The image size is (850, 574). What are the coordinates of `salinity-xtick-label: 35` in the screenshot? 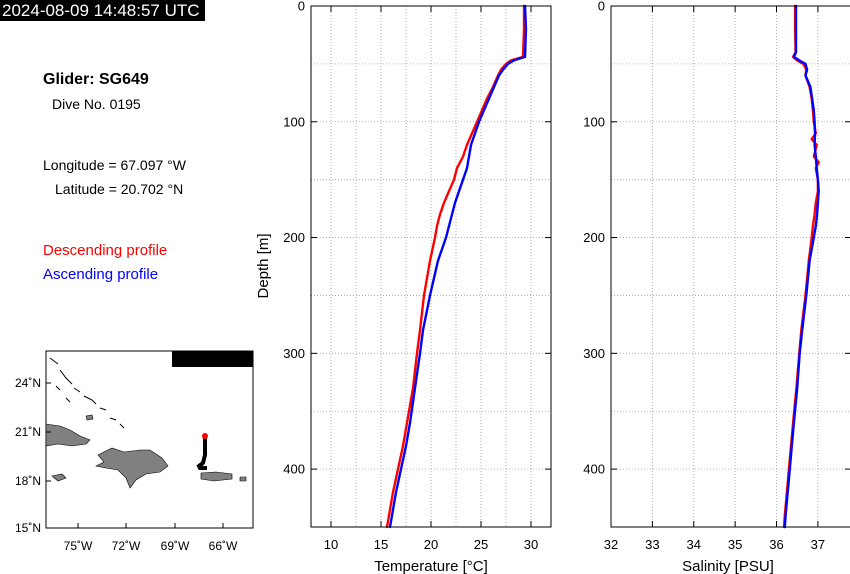 It's located at (735, 544).